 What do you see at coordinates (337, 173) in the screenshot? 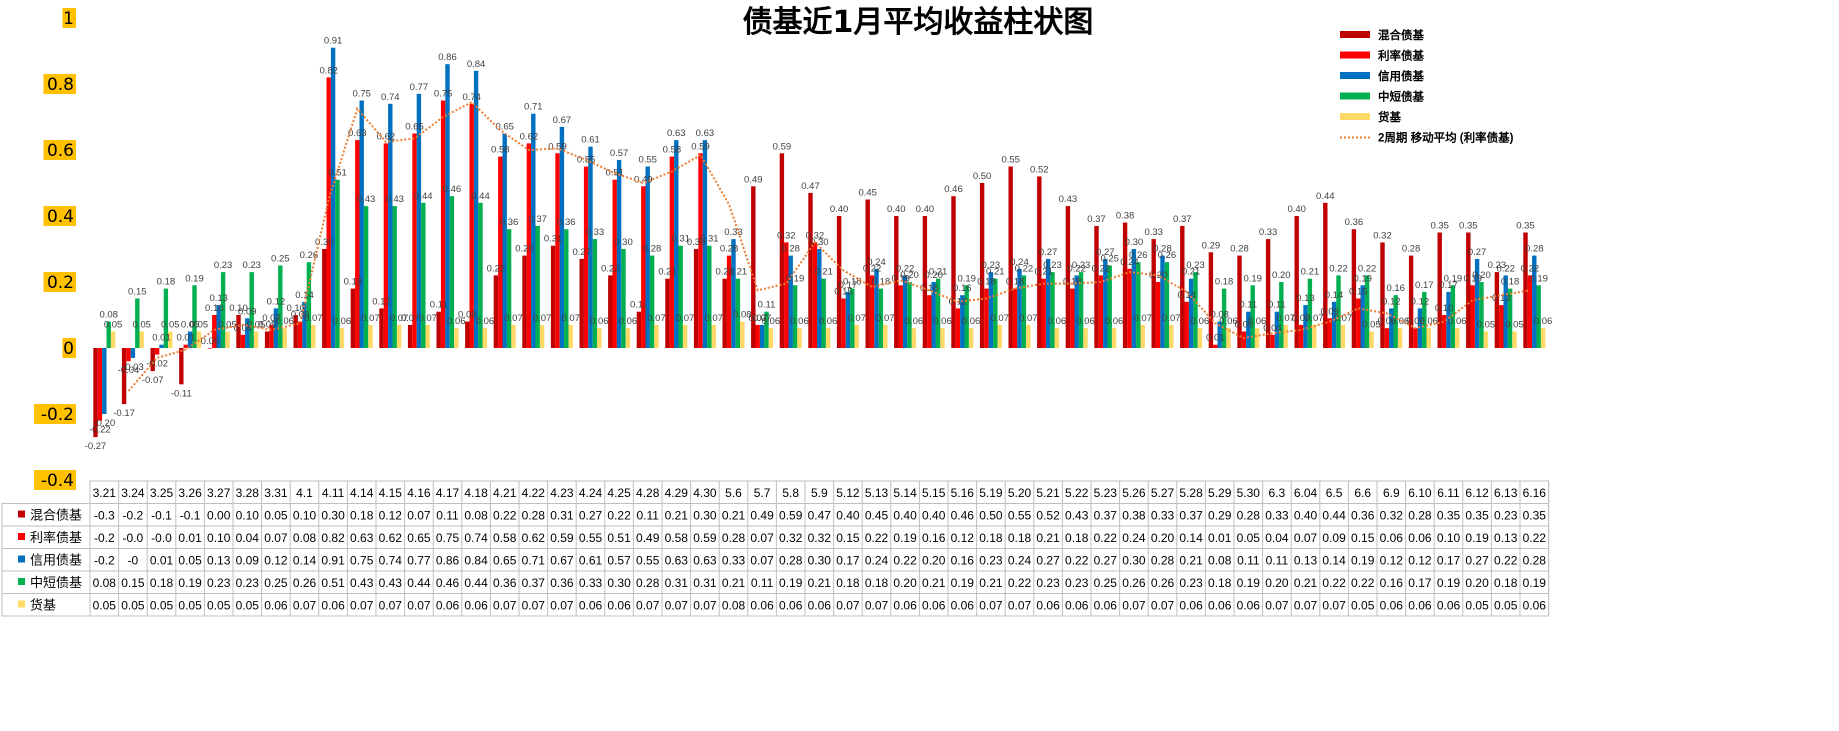
I see `data-label: 0.51` at bounding box center [337, 173].